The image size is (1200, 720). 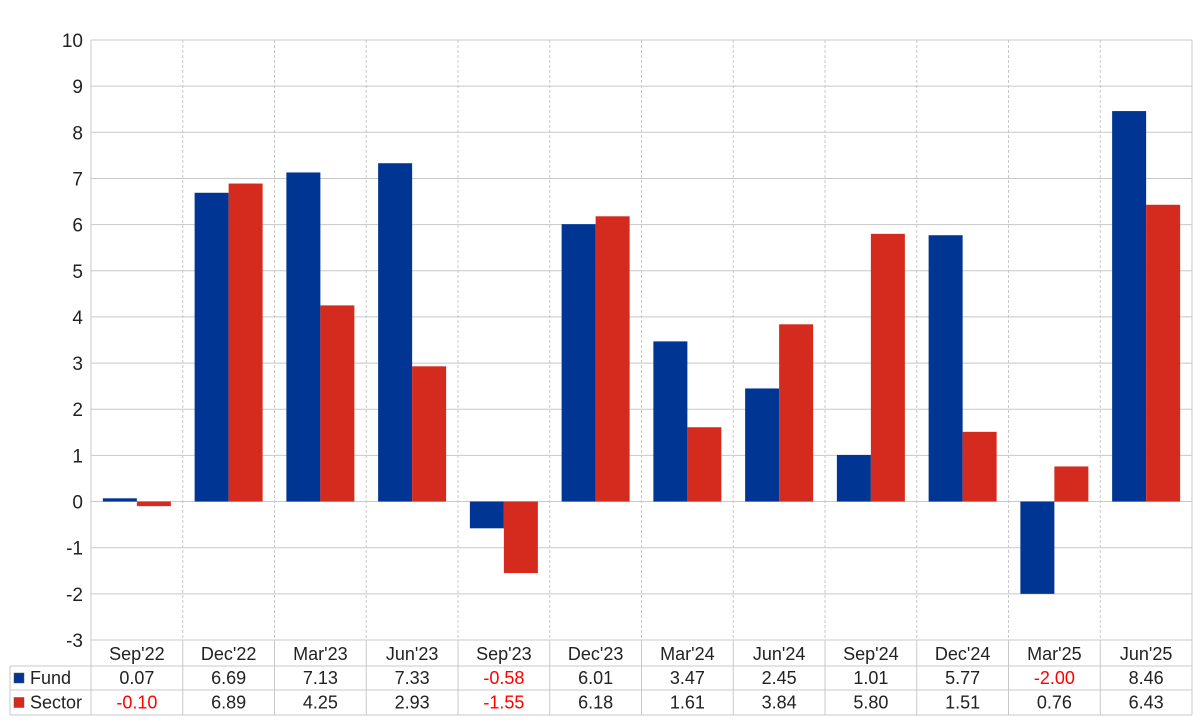 What do you see at coordinates (19, 702) in the screenshot?
I see `legend-swatch-sector` at bounding box center [19, 702].